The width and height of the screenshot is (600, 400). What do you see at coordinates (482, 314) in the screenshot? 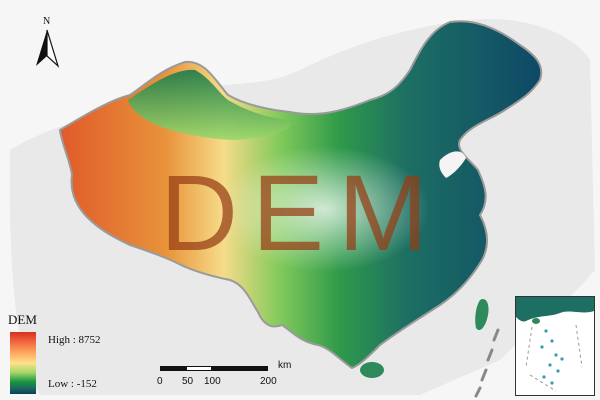
I see `taiwan-island` at bounding box center [482, 314].